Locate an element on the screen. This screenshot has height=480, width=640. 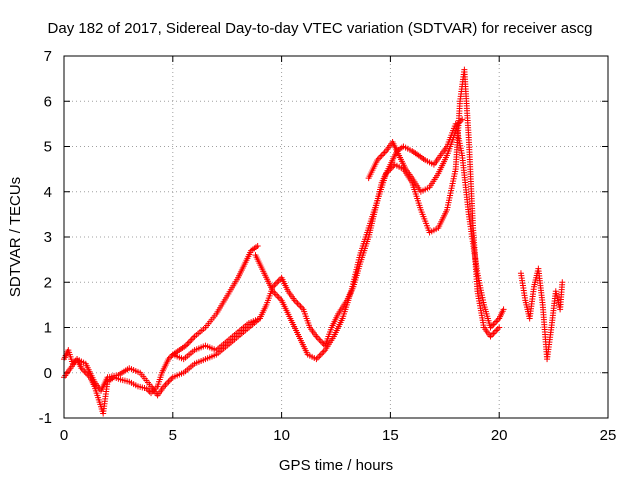
series-trace-f is located at coordinates (541, 314).